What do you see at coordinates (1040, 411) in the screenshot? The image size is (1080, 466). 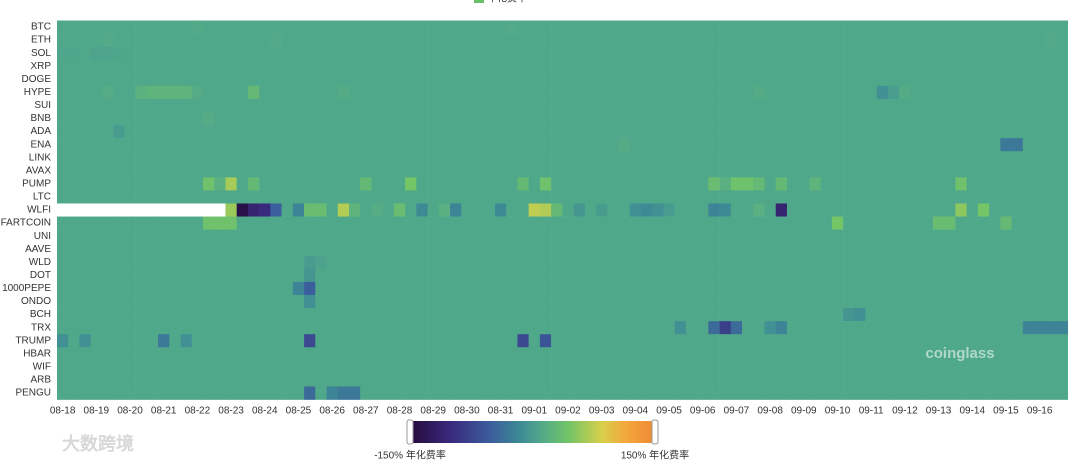 I see `x-tick-label: 09-16` at bounding box center [1040, 411].